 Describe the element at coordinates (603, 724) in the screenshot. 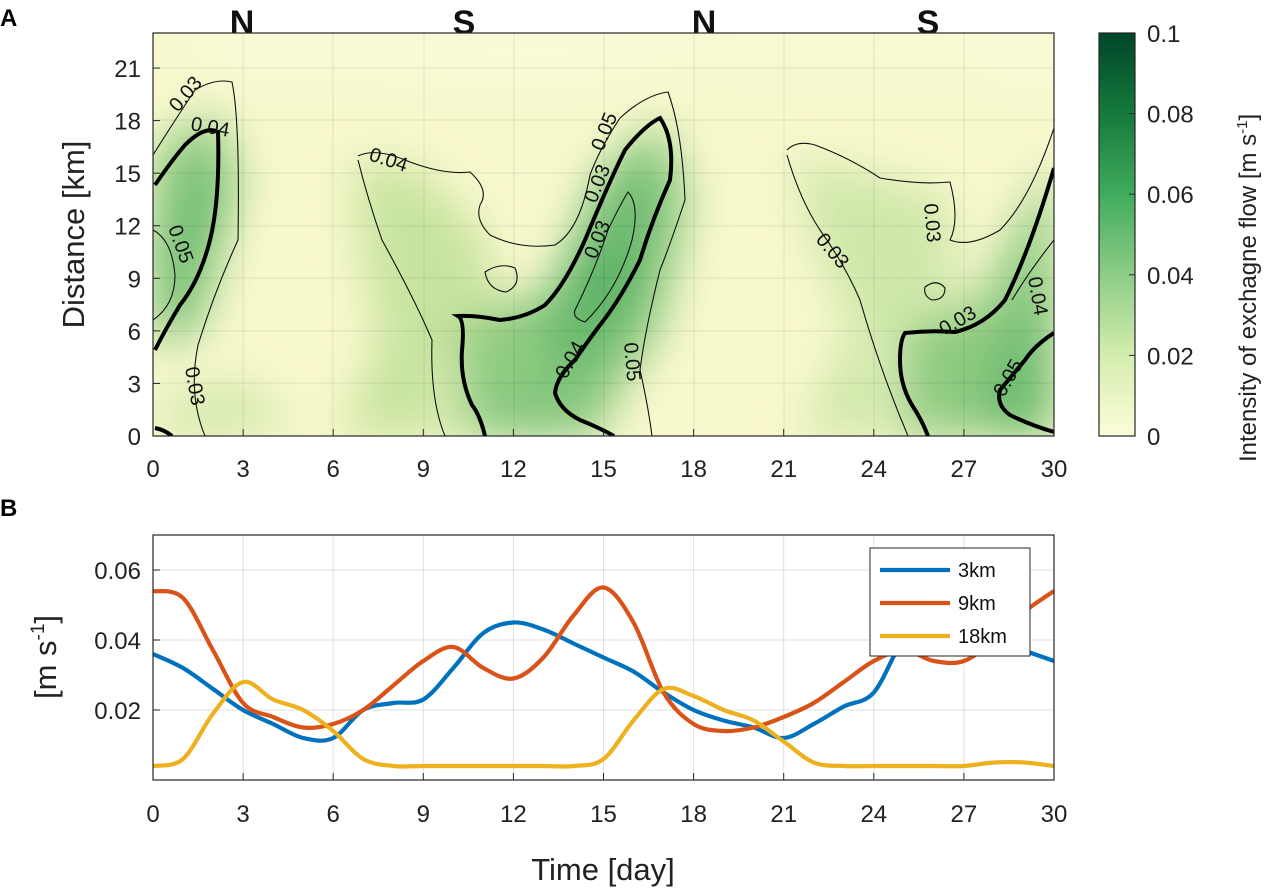

I see `series-line-18km` at that location.